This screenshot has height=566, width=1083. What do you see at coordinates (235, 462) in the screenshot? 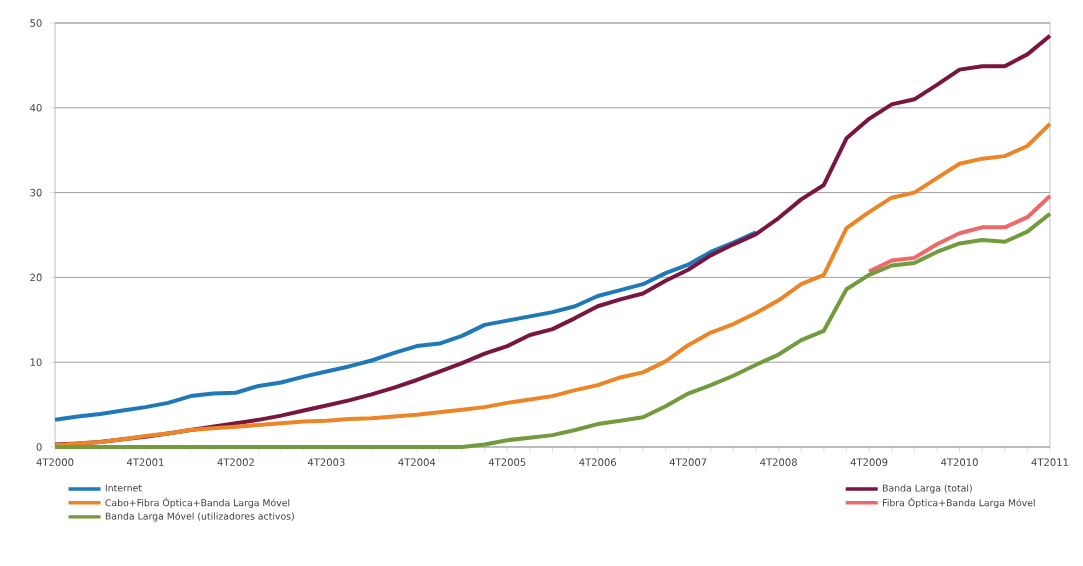
I see `x-tick-label: 4T2002` at bounding box center [235, 462].